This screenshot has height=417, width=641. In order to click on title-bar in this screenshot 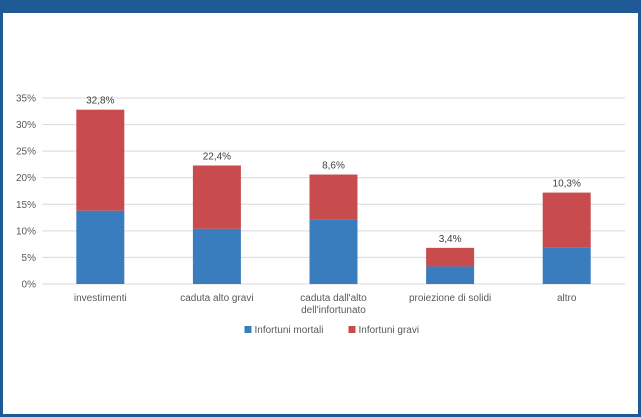, I will do `click(322, 6)`.